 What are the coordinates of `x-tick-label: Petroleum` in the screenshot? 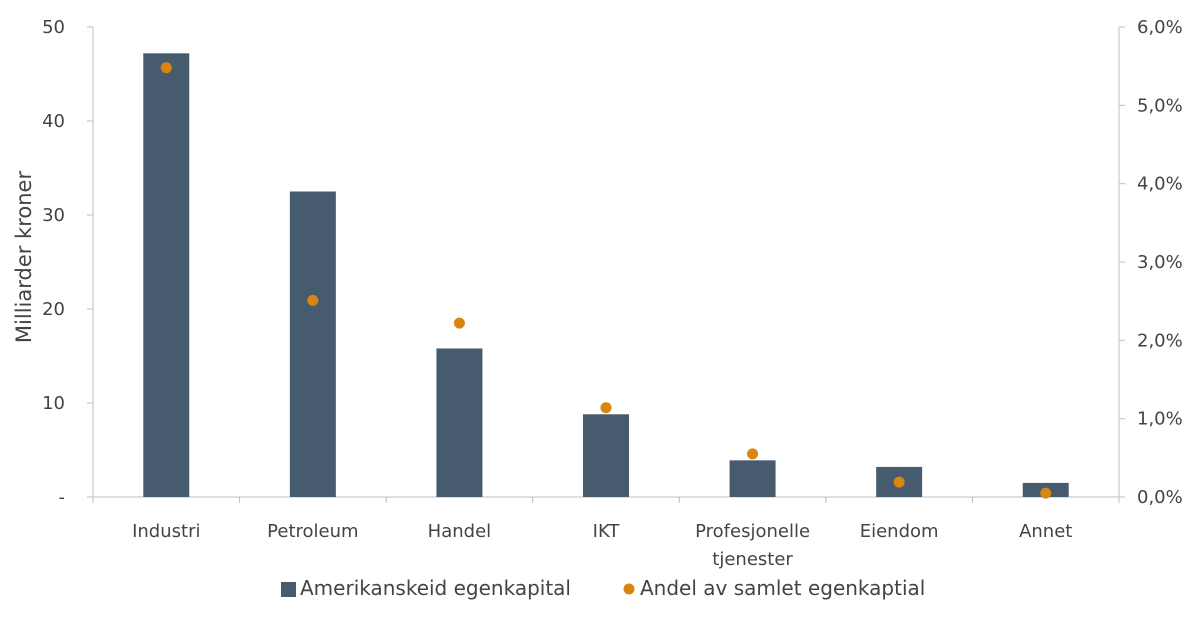 It's located at (312, 531).